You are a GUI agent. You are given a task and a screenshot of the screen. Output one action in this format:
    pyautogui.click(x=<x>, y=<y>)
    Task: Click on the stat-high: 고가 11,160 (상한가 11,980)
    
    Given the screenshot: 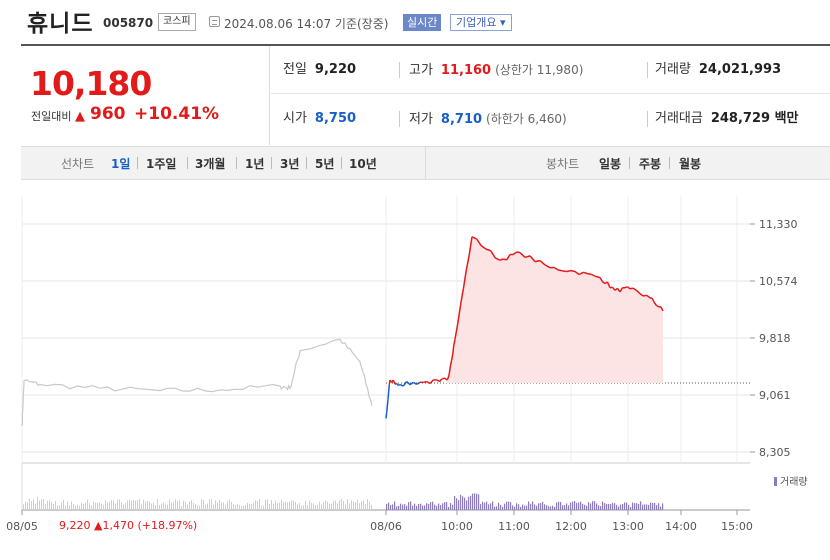 What is the action you would take?
    pyautogui.click(x=496, y=70)
    